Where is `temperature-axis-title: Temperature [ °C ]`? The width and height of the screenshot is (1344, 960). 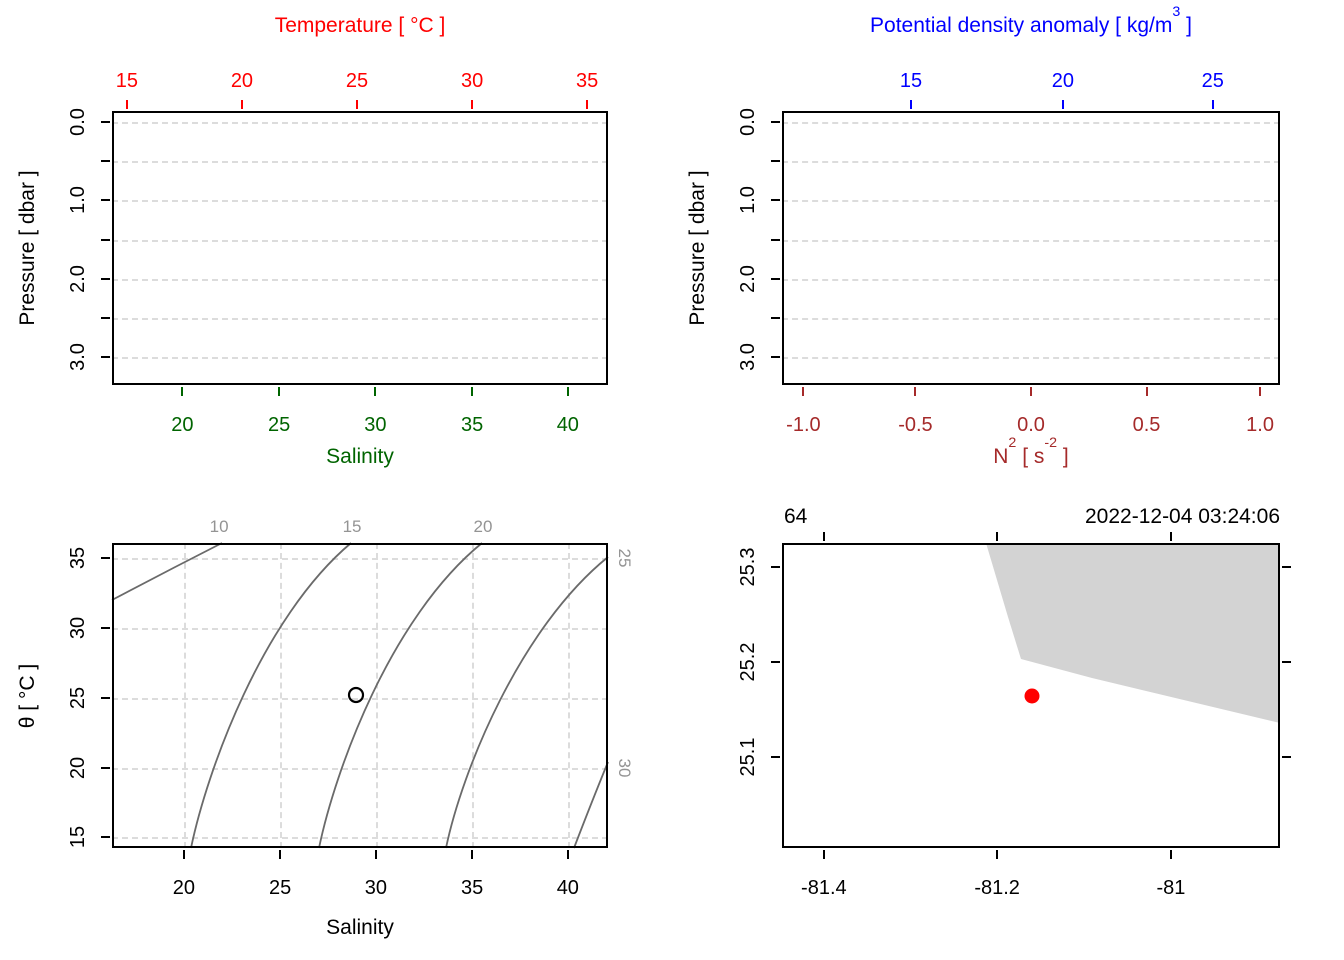
temperature-axis-title: Temperature [ °C ] is located at coordinates (360, 25).